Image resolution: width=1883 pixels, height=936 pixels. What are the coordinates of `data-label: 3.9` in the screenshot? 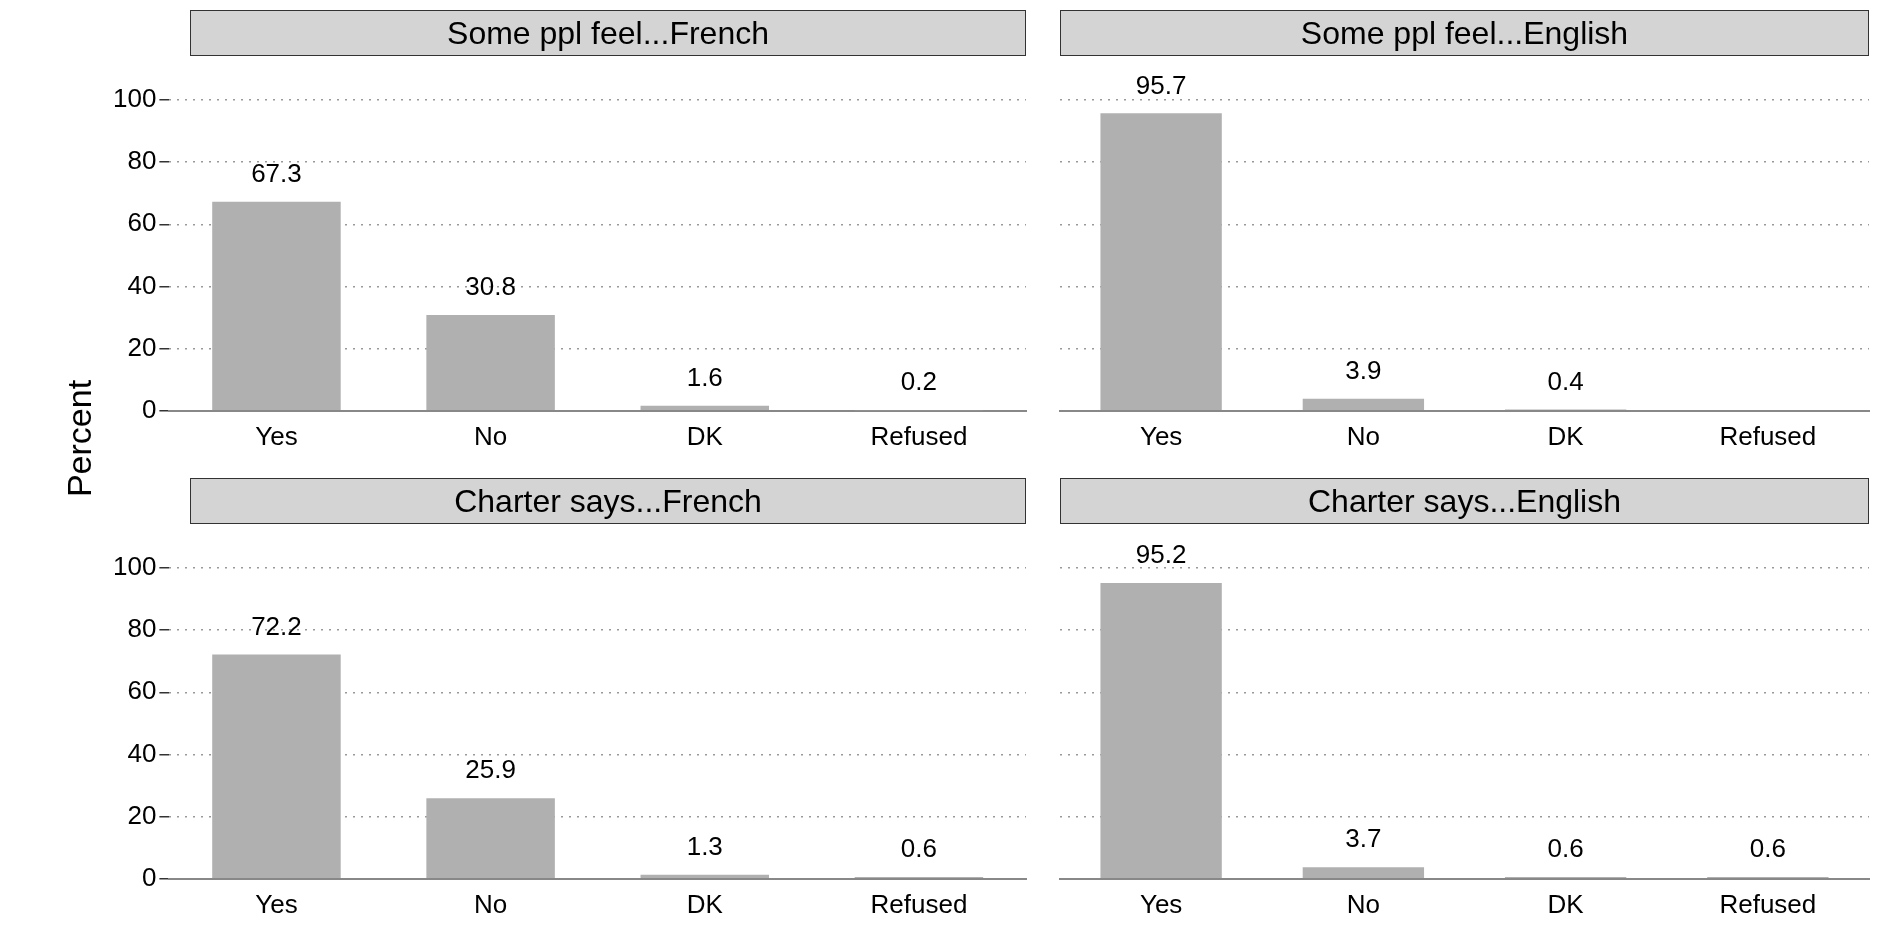 It's located at (1363, 369).